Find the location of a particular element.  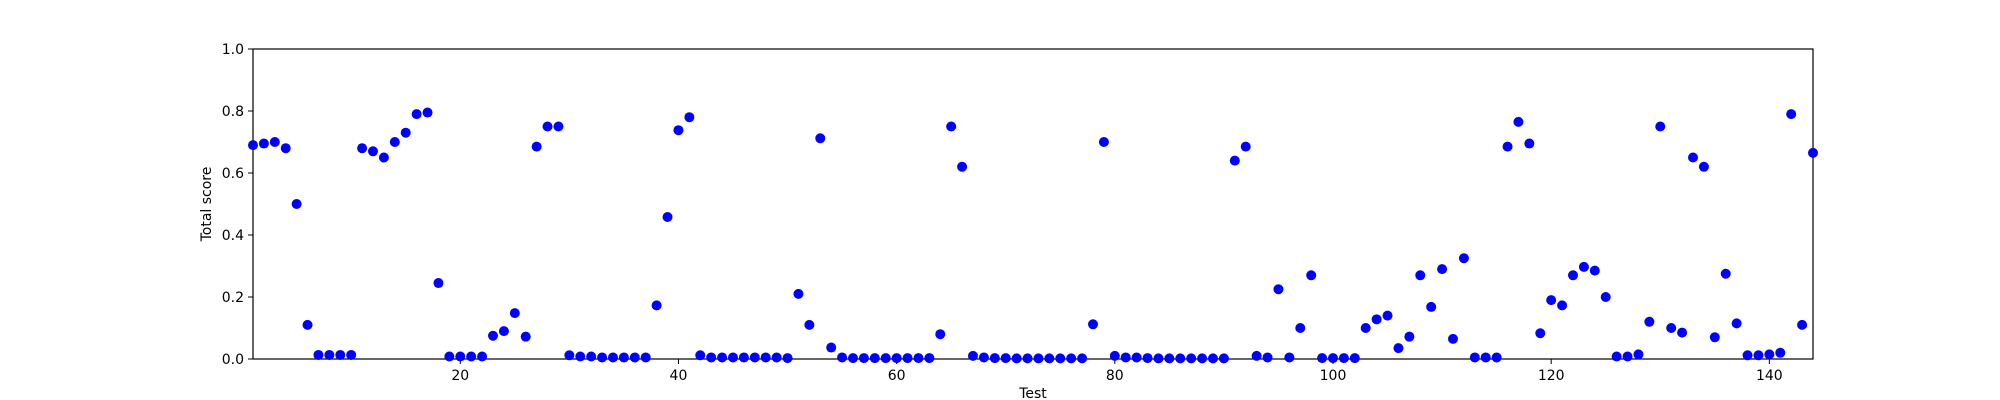

x-axis-label: Test is located at coordinates (1032, 393).